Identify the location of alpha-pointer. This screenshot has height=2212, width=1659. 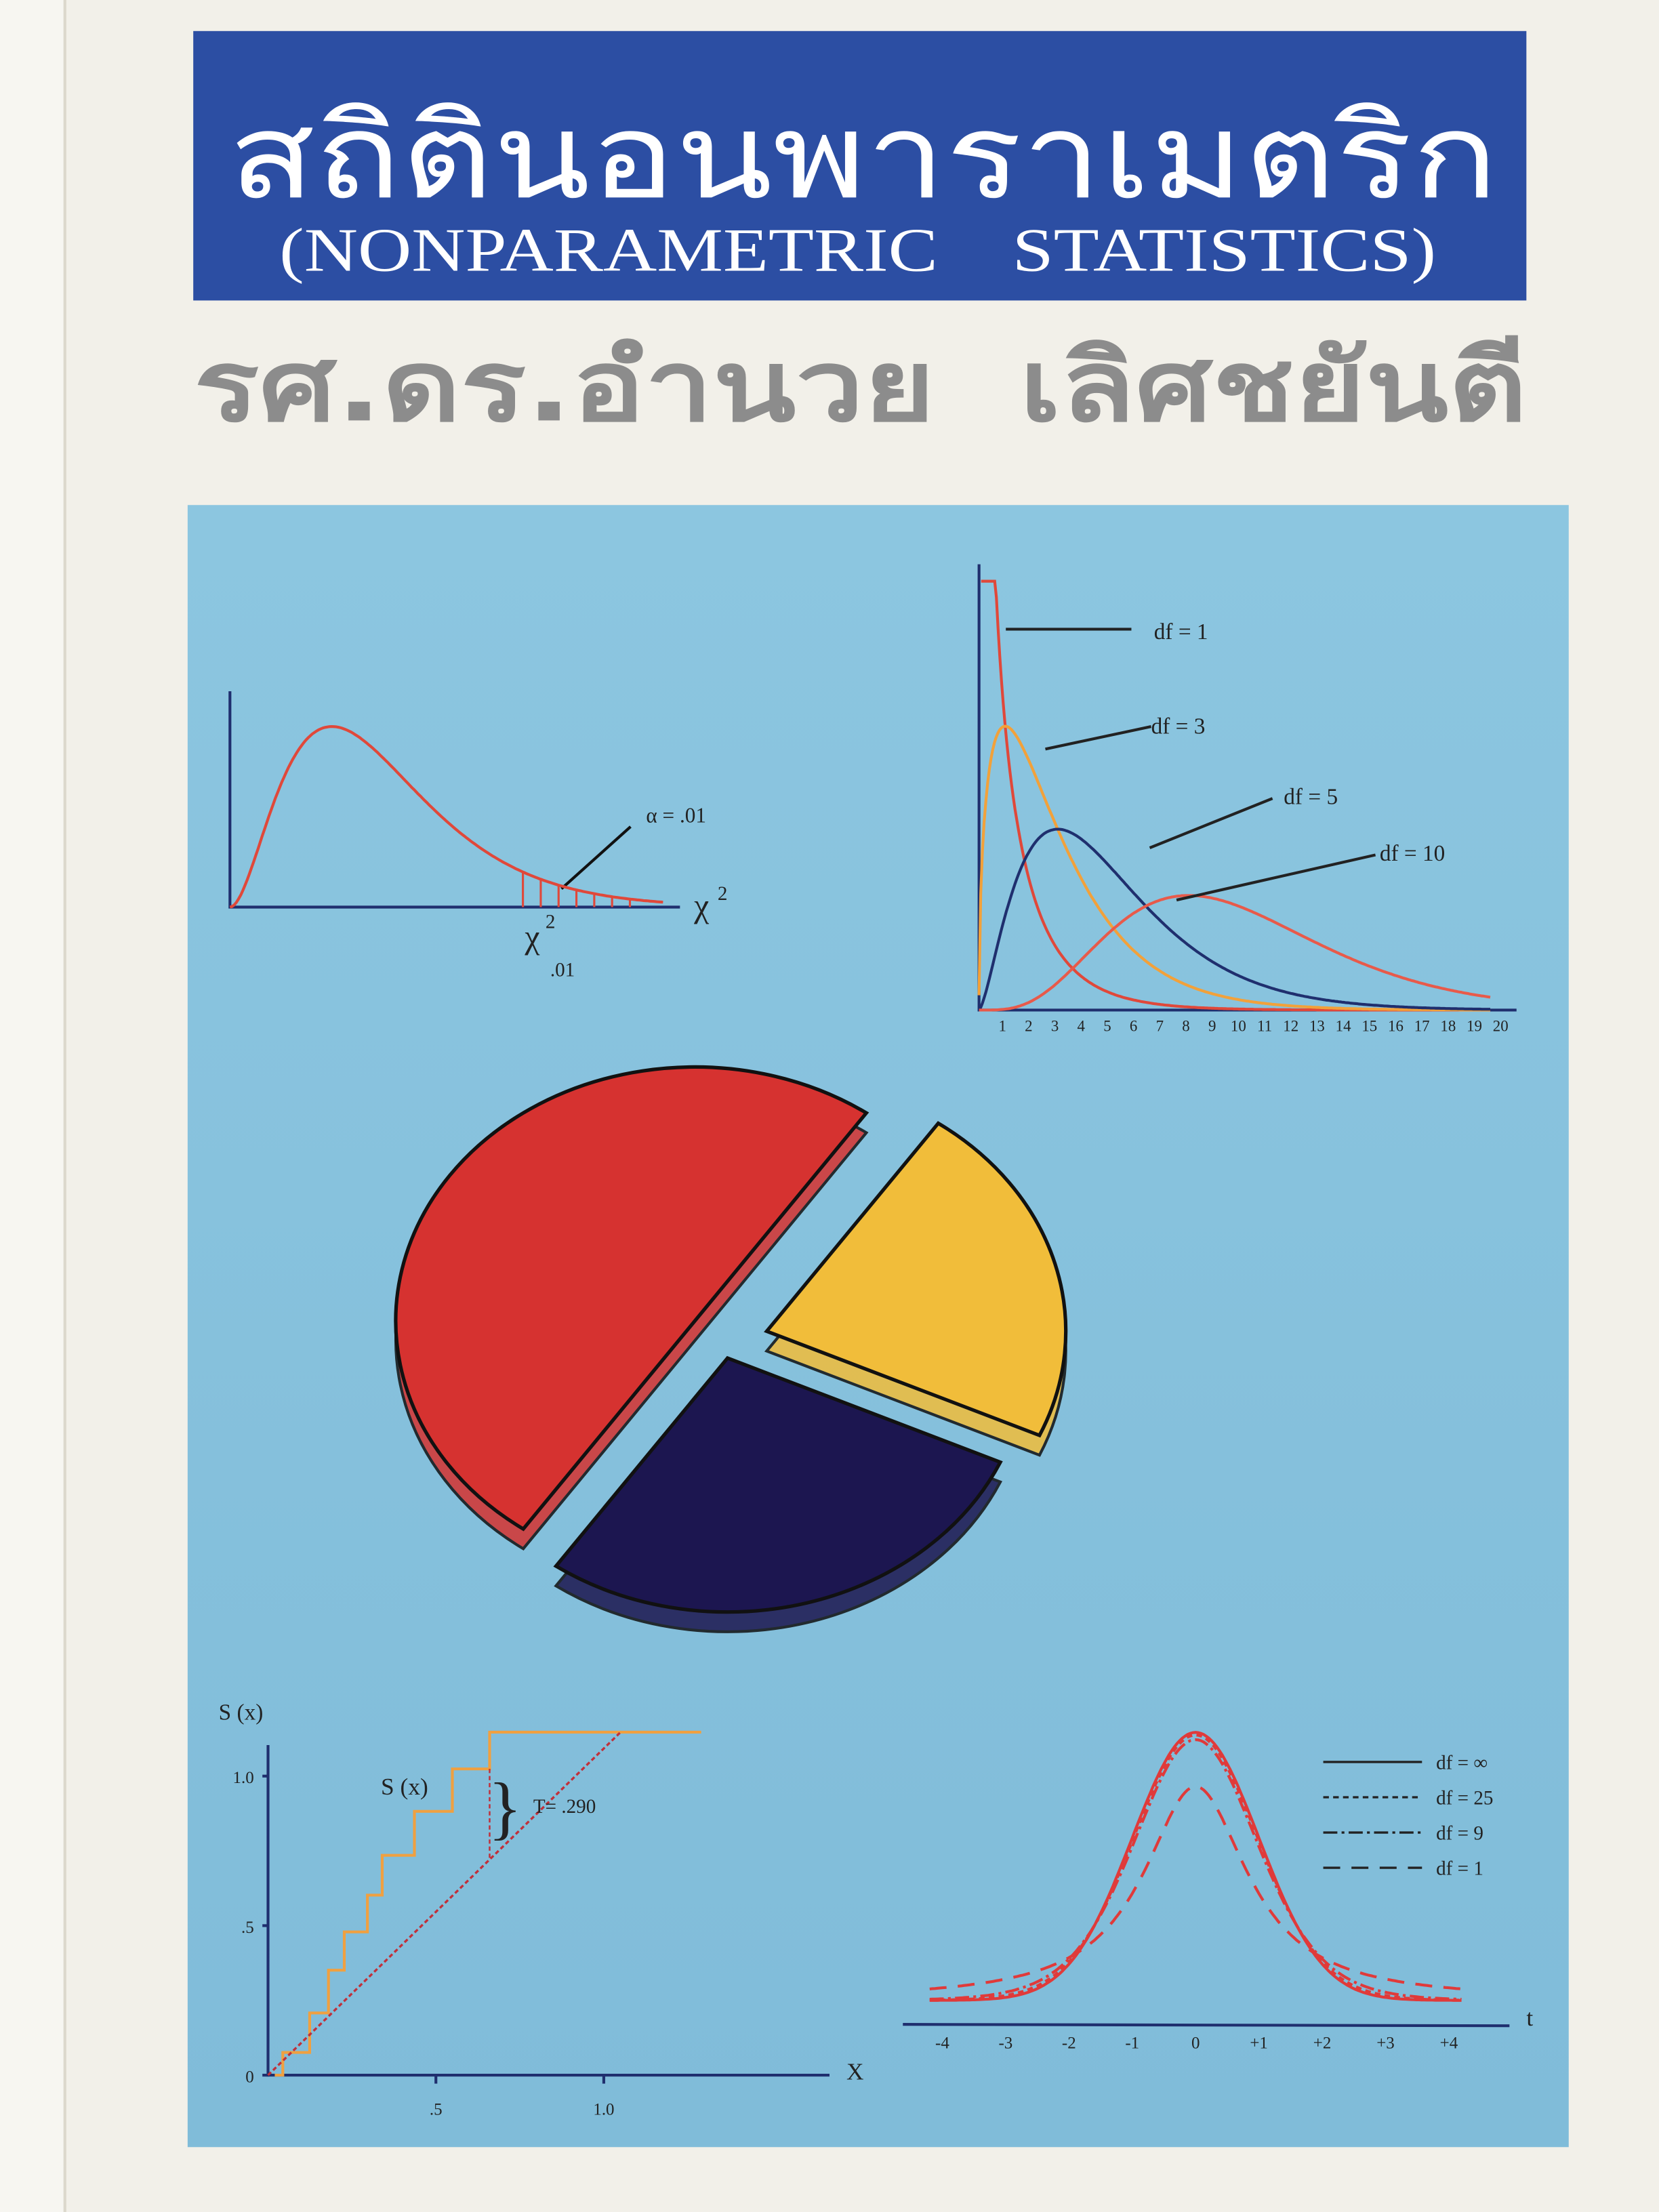
(596, 858).